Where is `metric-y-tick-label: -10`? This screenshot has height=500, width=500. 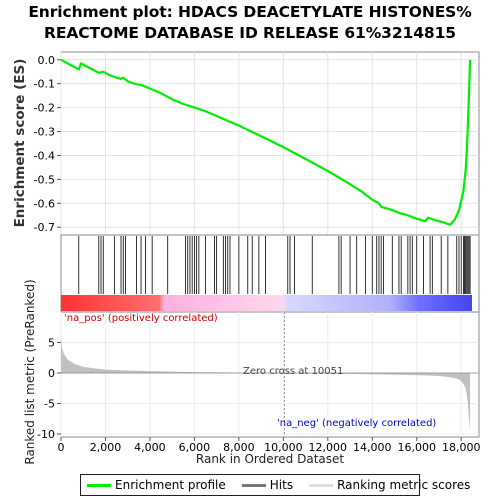
metric-y-tick-label: -10 is located at coordinates (46, 434).